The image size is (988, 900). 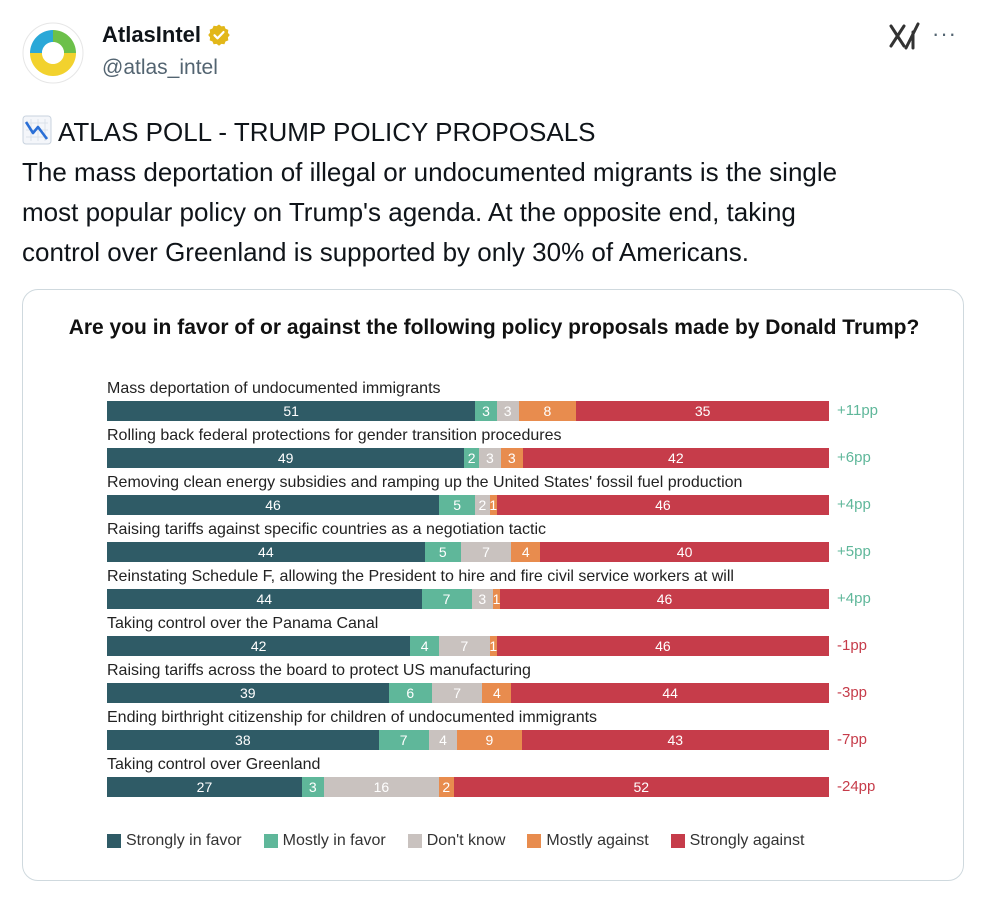 I want to click on author-name: AtlasIntel, so click(x=152, y=34).